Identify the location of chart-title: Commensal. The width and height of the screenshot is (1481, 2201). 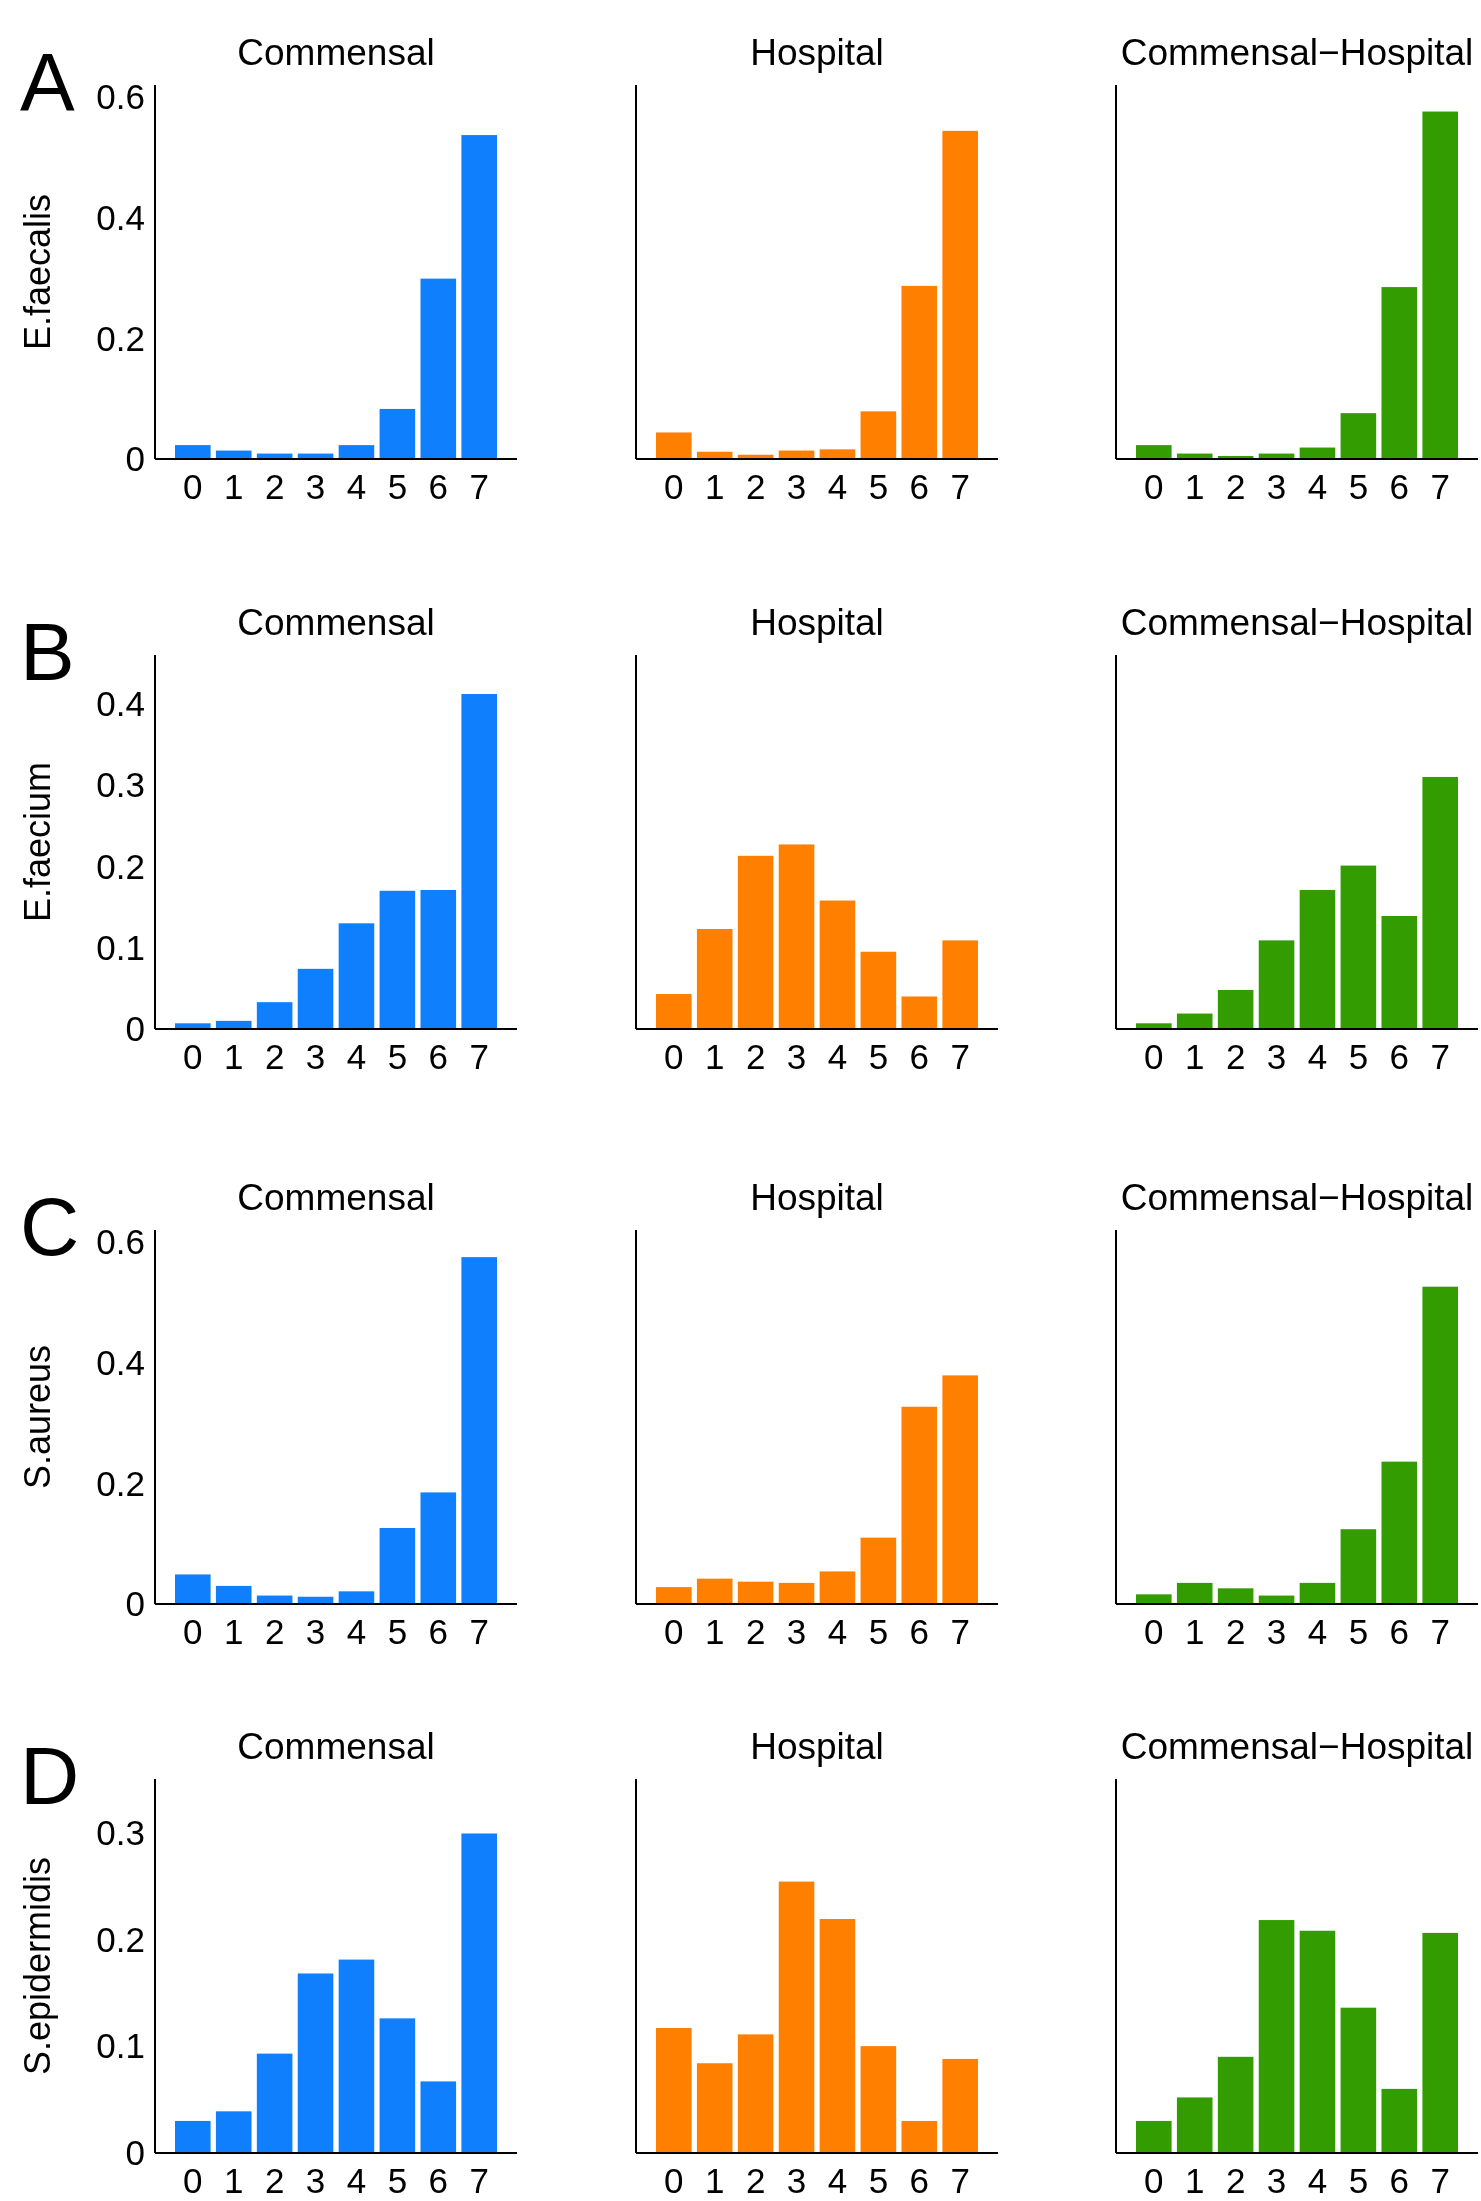
(336, 1197).